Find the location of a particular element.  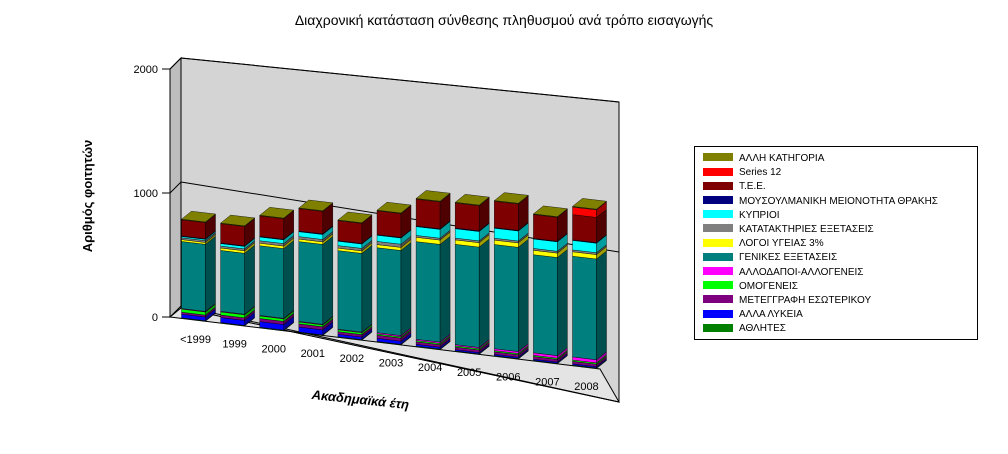

legend-item: ΚΥΠΡΙΟΙ is located at coordinates (741, 216).